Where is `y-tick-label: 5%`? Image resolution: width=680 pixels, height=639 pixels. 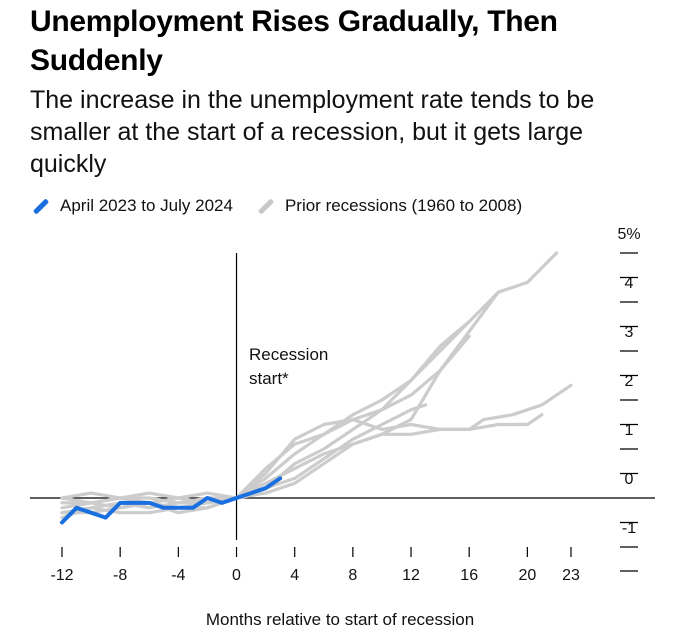 y-tick-label: 5% is located at coordinates (628, 234).